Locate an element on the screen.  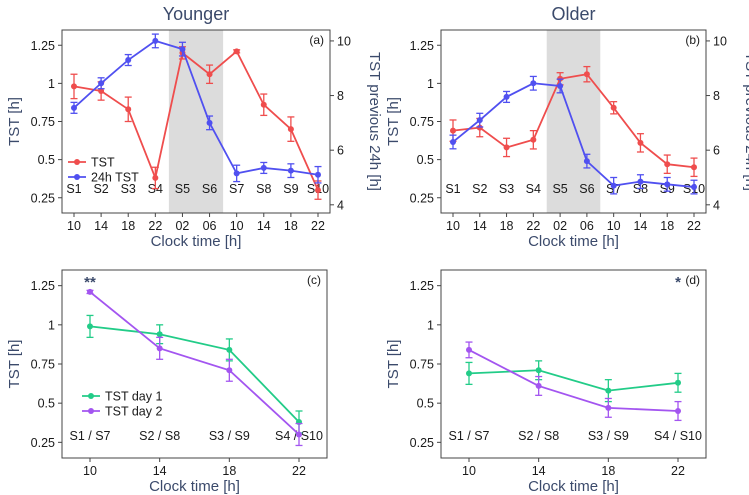
panel-a-y2tick-label: 8 is located at coordinates (340, 96).